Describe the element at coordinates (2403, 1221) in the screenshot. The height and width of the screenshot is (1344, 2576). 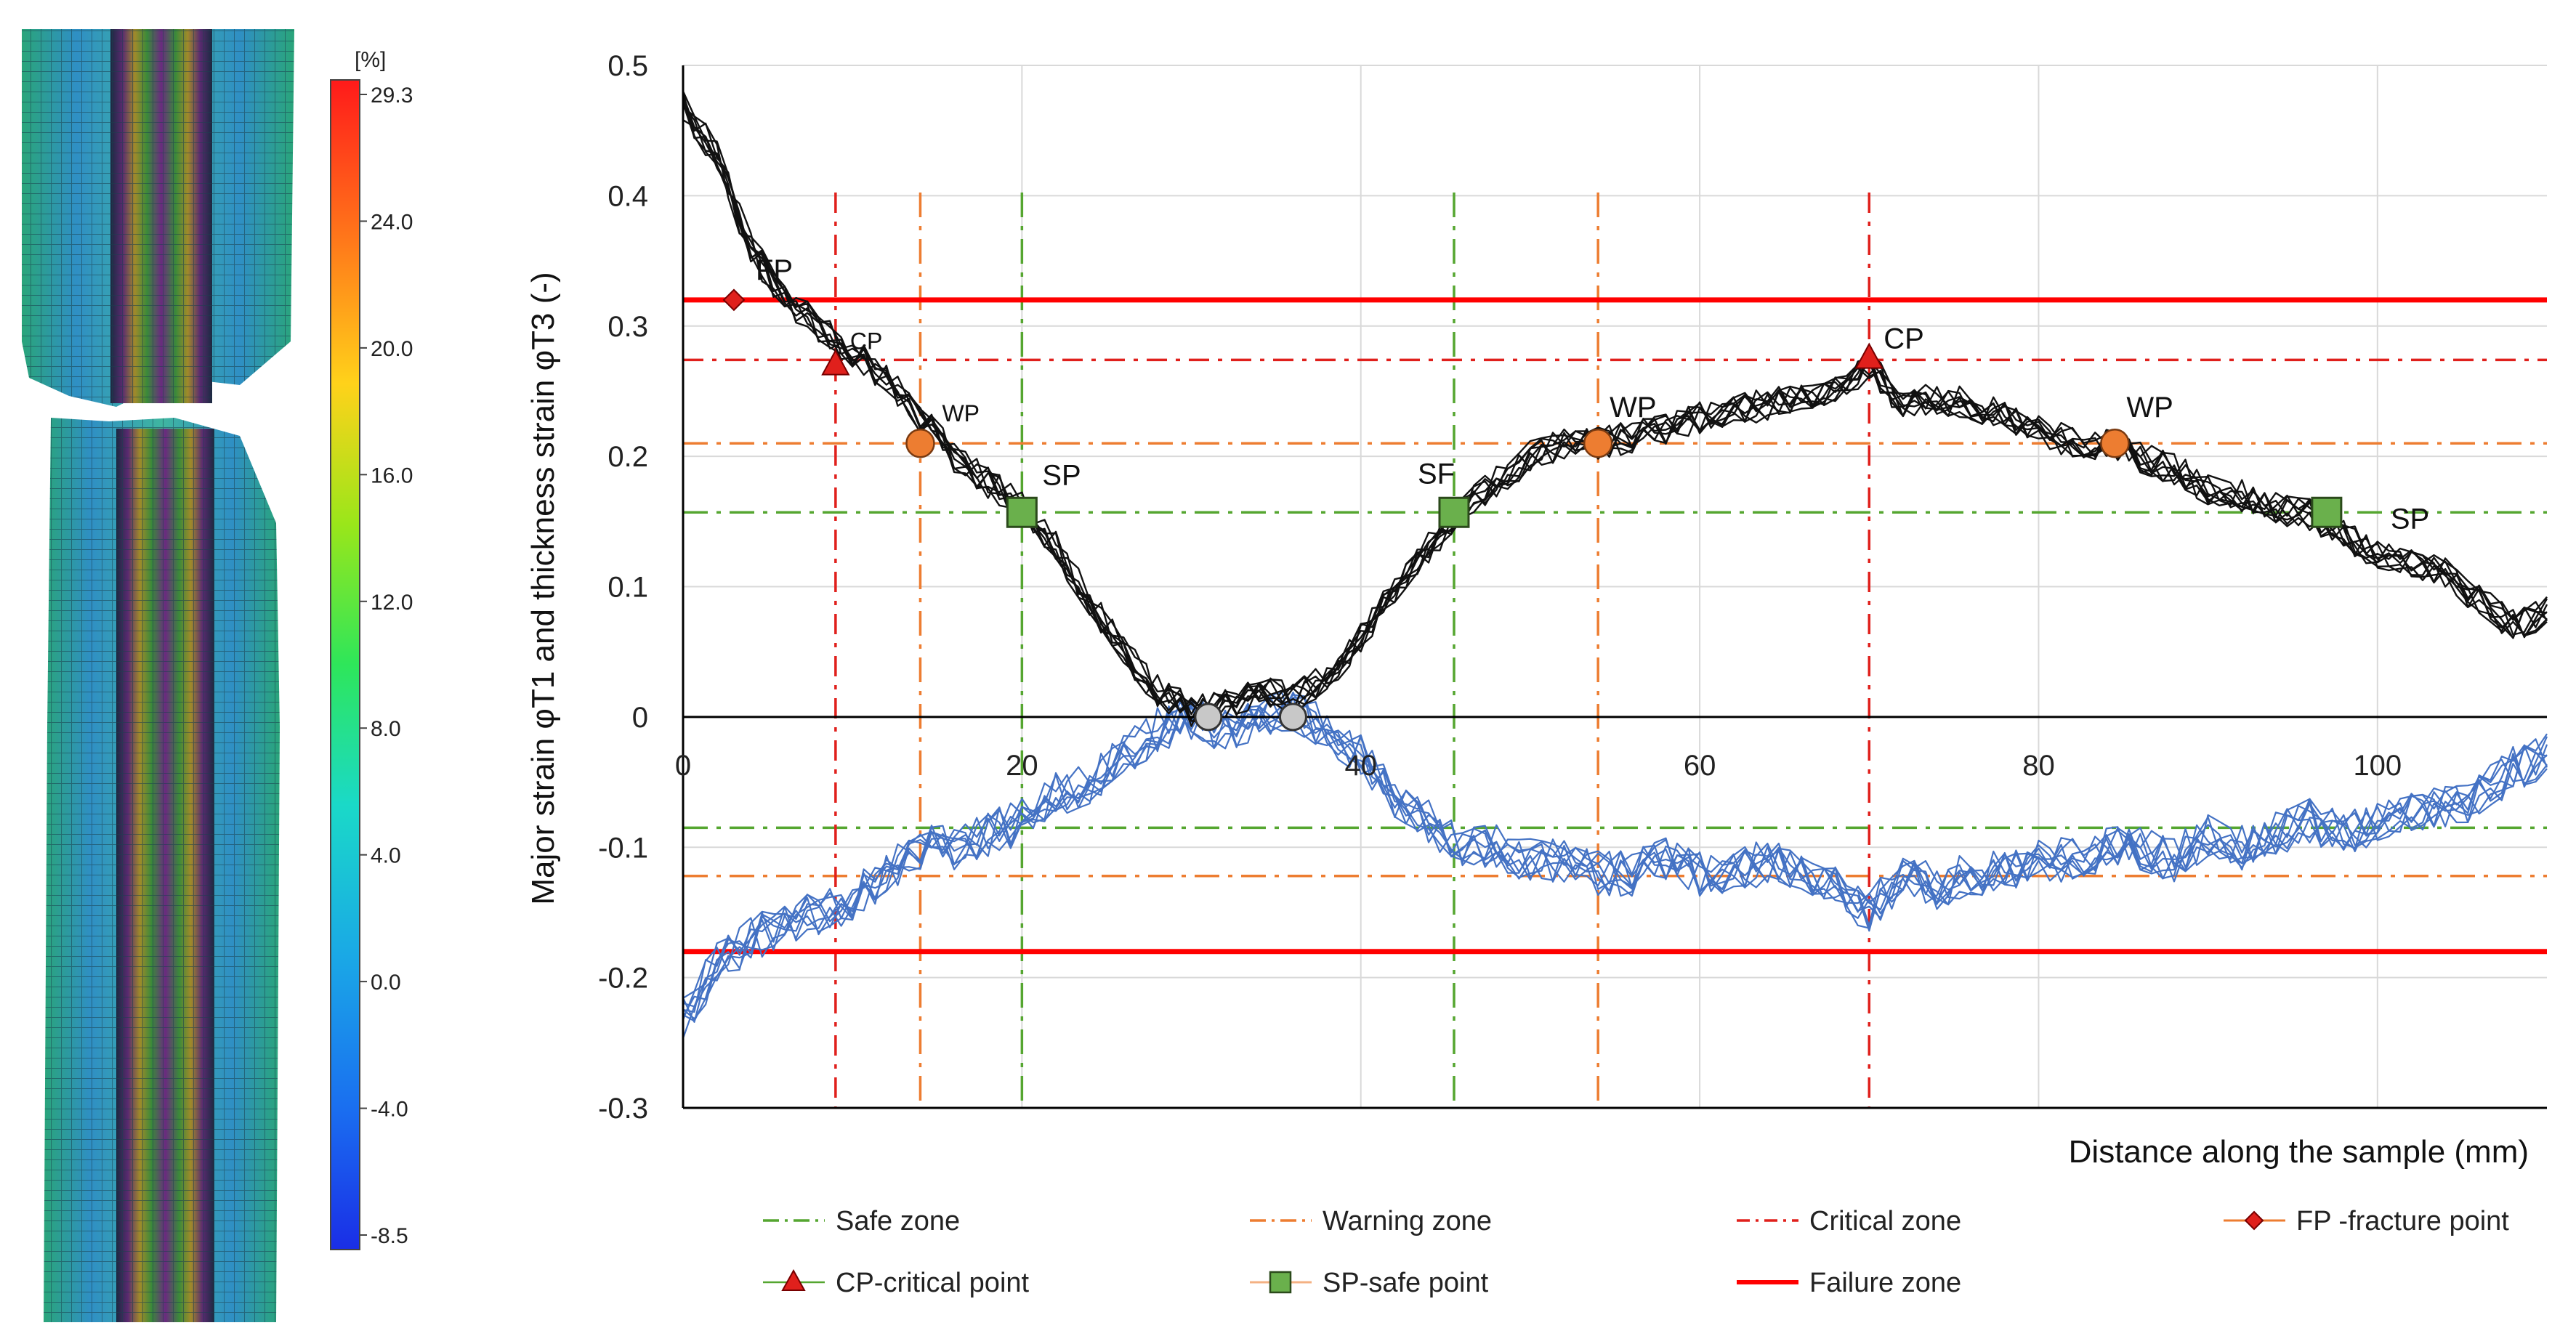
I see `legend-label-fp: FP -fracture point` at that location.